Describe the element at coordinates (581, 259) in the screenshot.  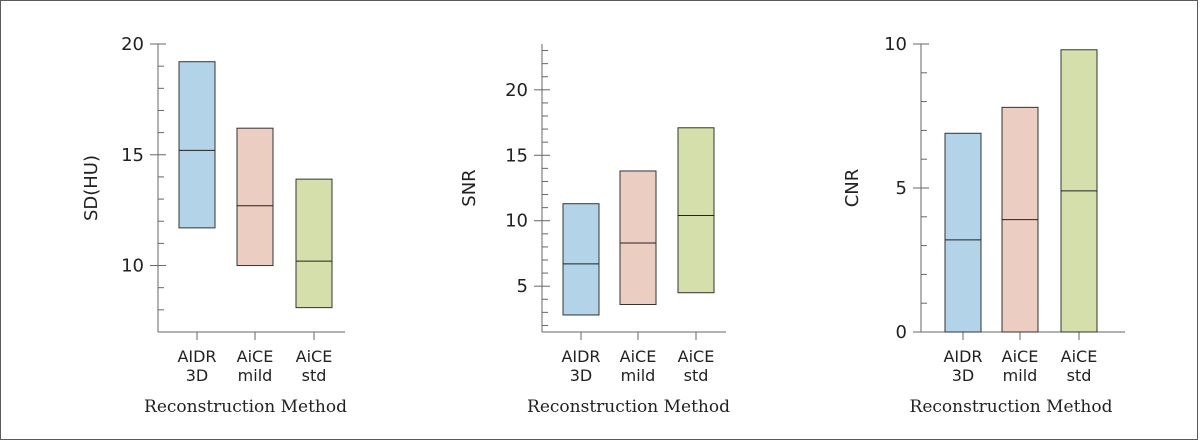
I see `panel2-box-aidr-3d` at that location.